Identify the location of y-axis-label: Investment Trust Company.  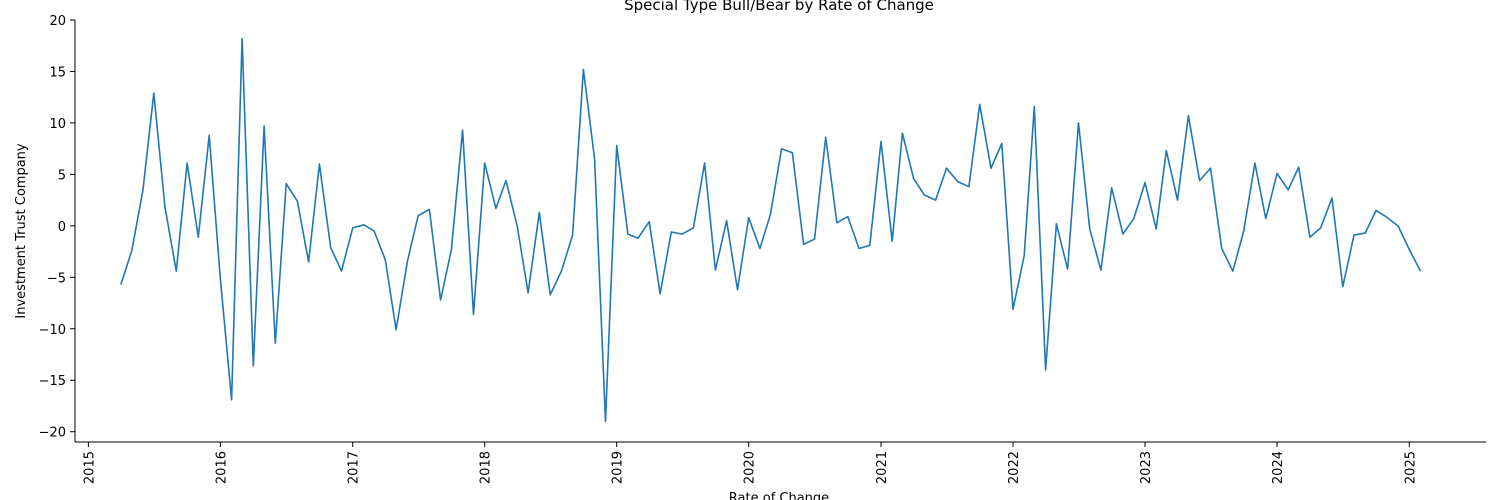
(21, 231).